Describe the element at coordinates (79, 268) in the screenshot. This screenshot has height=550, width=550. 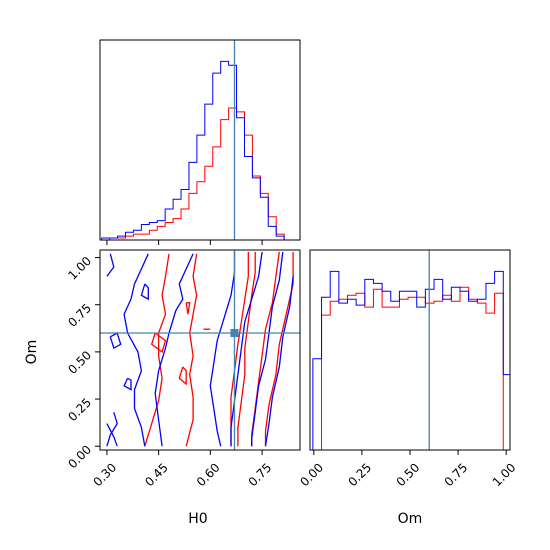
I see `om-y-tick-label: 1.00` at that location.